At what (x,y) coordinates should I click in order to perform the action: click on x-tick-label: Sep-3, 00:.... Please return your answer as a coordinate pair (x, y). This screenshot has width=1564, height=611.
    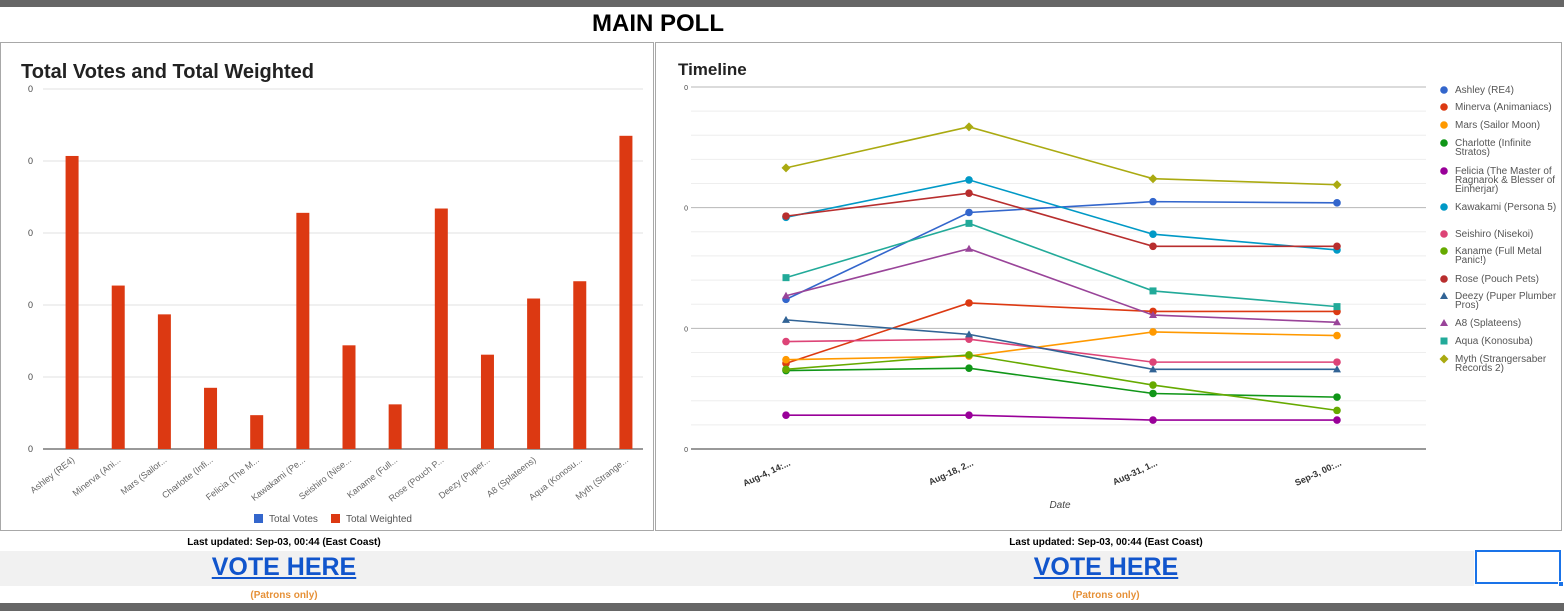
    Looking at the image, I should click on (1318, 473).